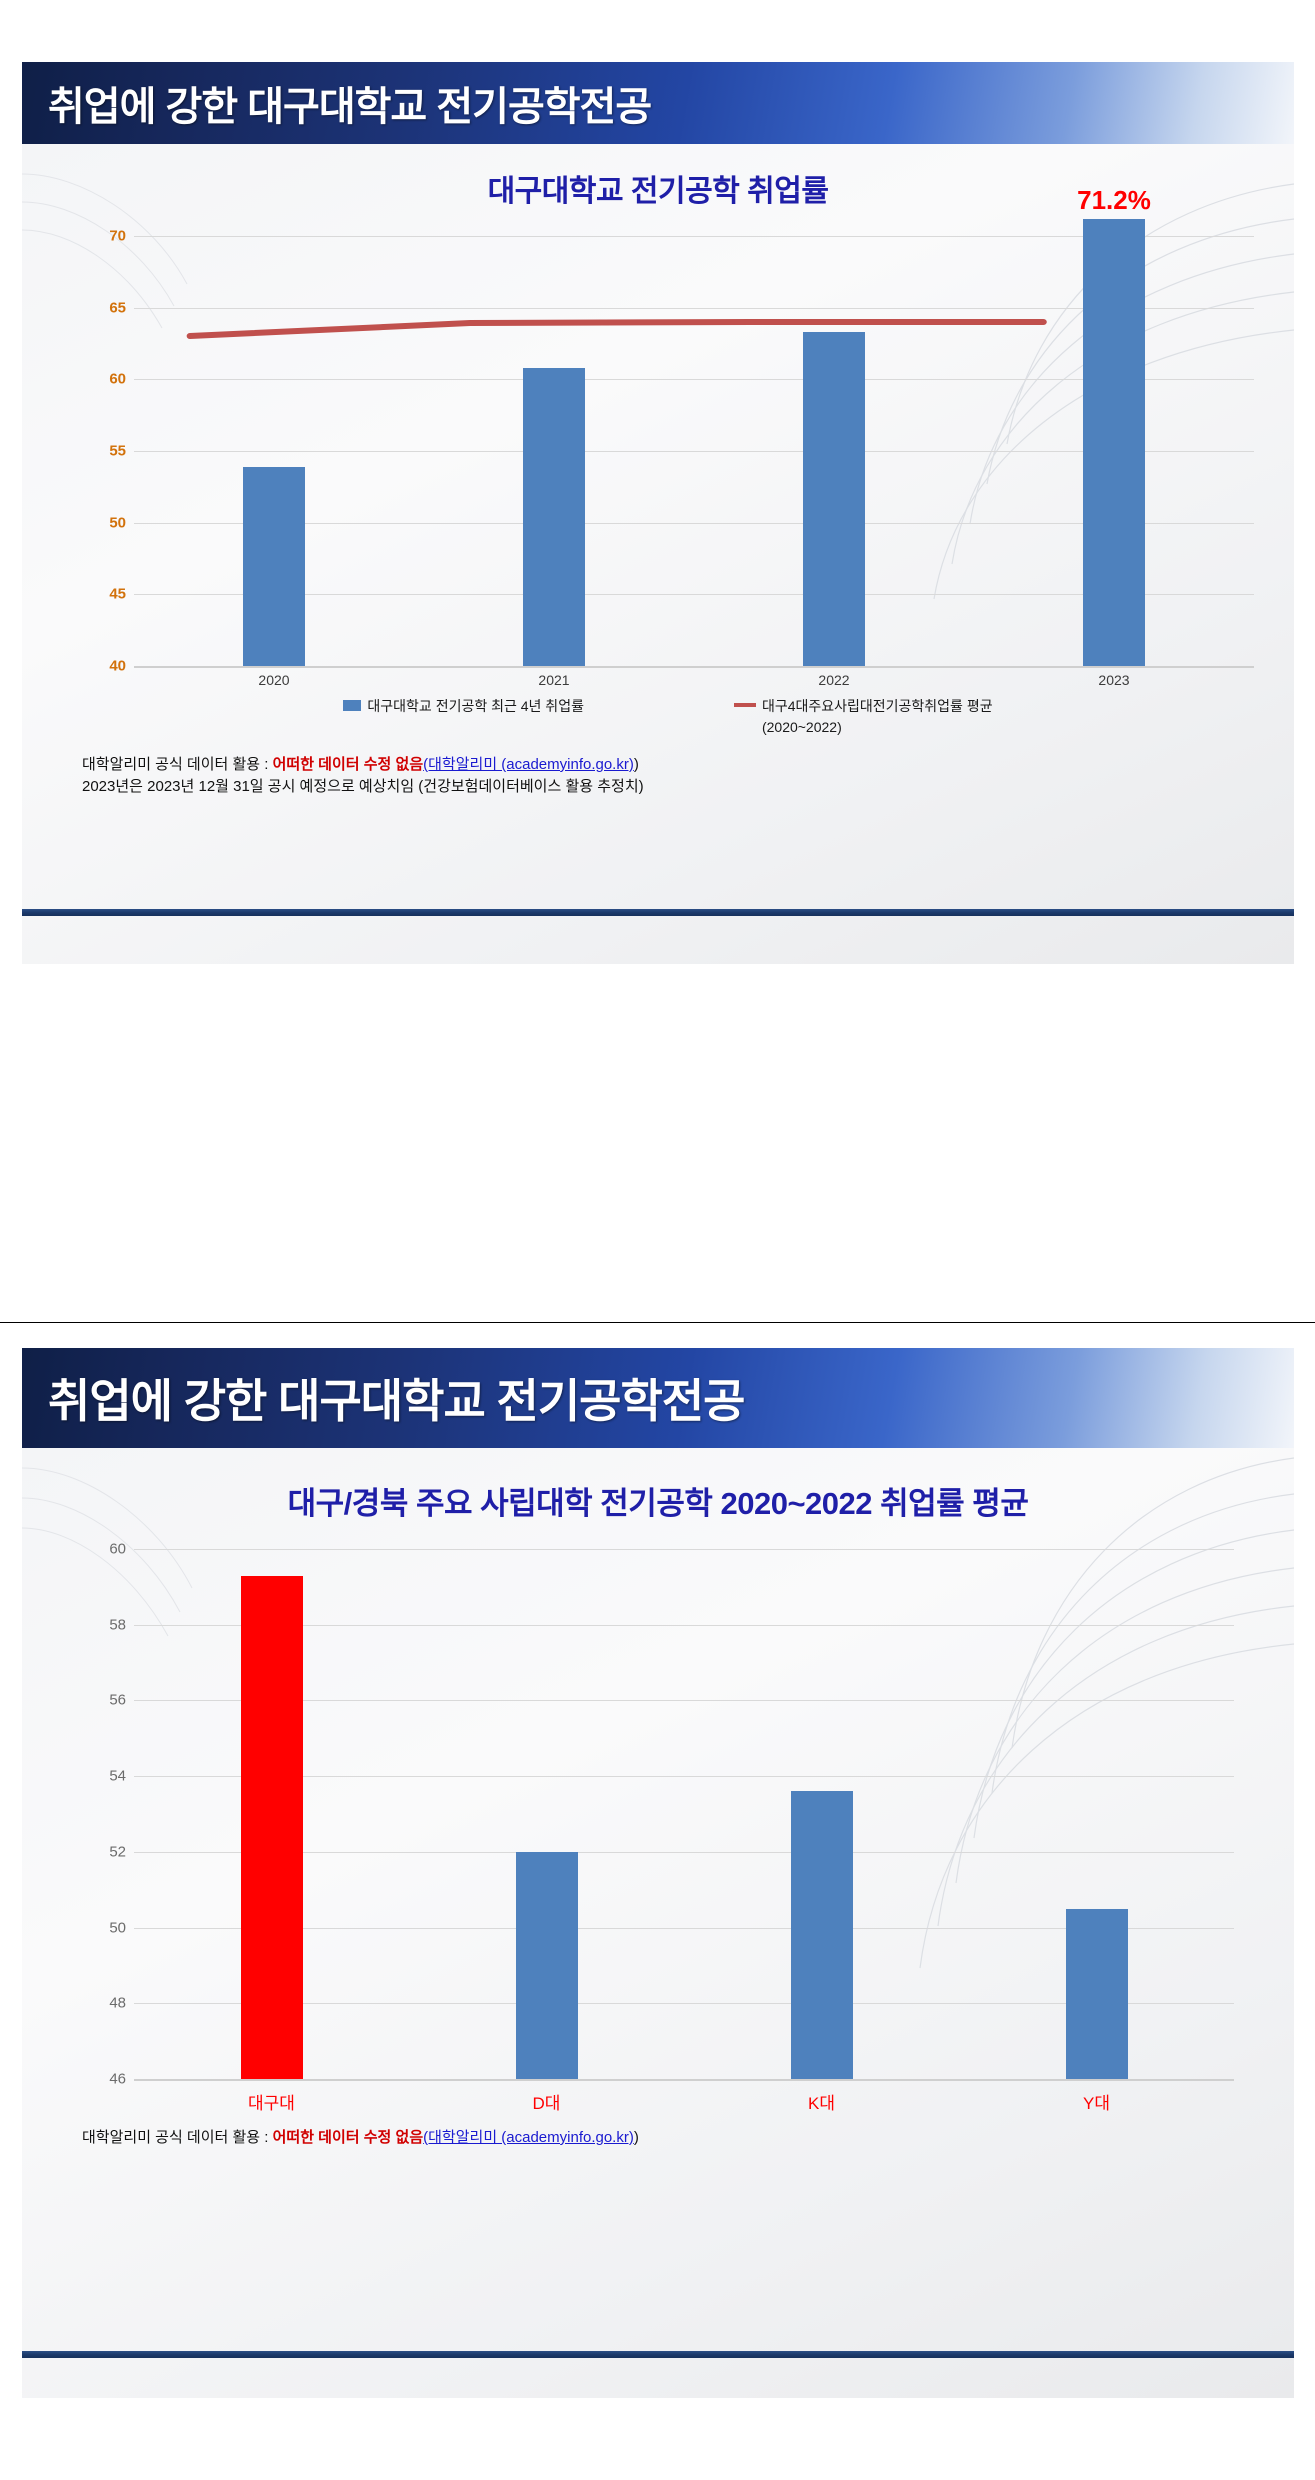 This screenshot has height=2480, width=1315. I want to click on legend-sublabel: (2020~2022), so click(801, 727).